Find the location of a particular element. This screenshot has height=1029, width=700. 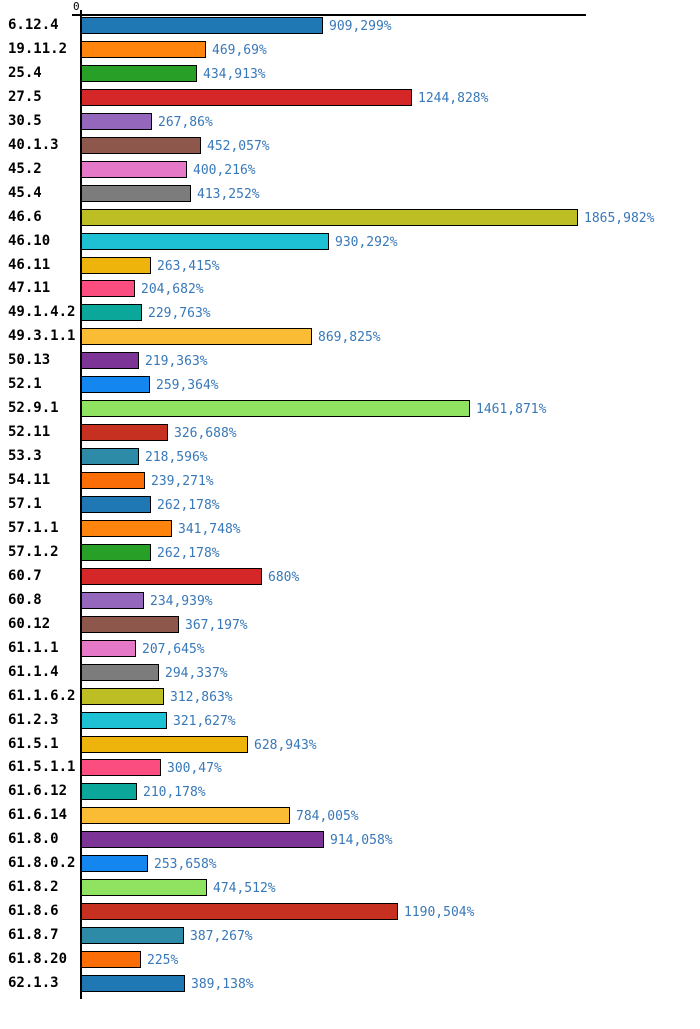

value-label: 474,512% is located at coordinates (244, 888).